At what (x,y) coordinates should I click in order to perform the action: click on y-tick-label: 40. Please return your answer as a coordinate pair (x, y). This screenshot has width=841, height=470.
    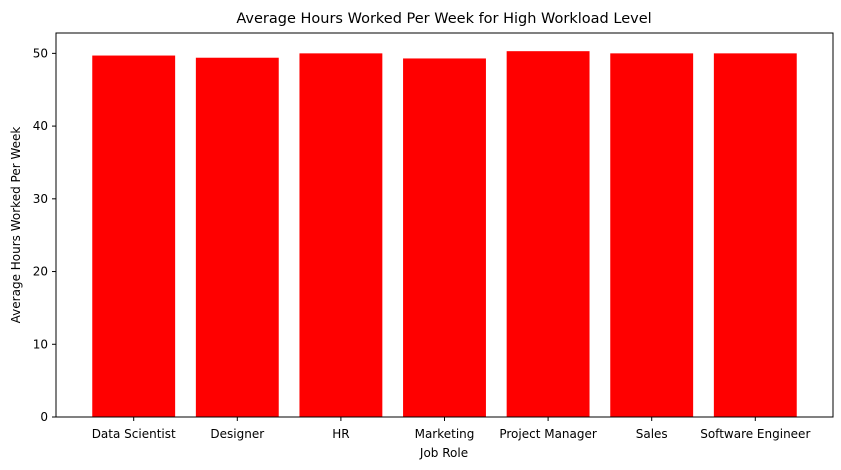
    Looking at the image, I should click on (40, 126).